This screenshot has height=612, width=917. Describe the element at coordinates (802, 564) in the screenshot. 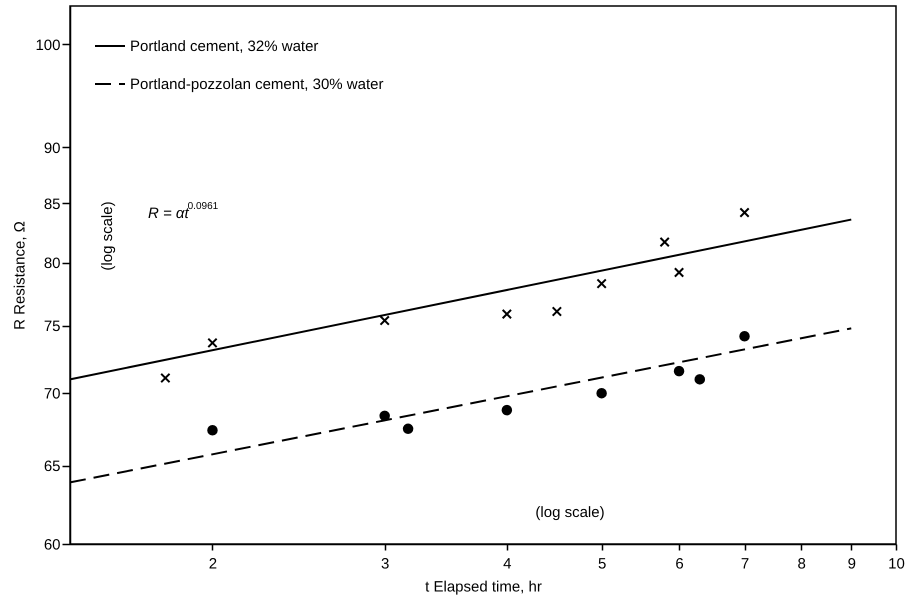

I see `x-tick-label: 8` at that location.